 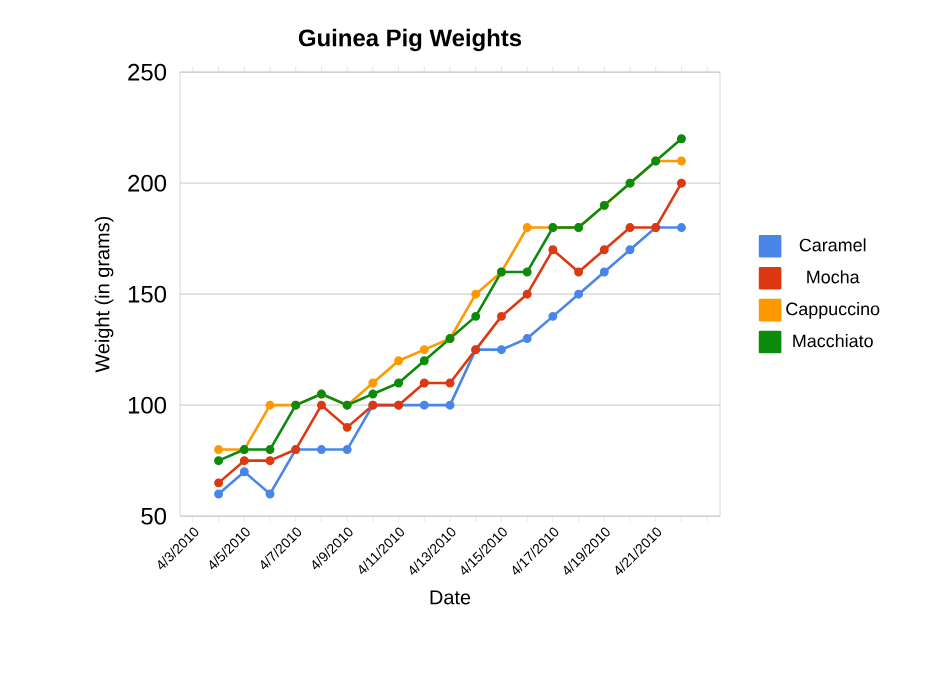 What do you see at coordinates (833, 341) in the screenshot?
I see `legend-label: Macchiato` at bounding box center [833, 341].